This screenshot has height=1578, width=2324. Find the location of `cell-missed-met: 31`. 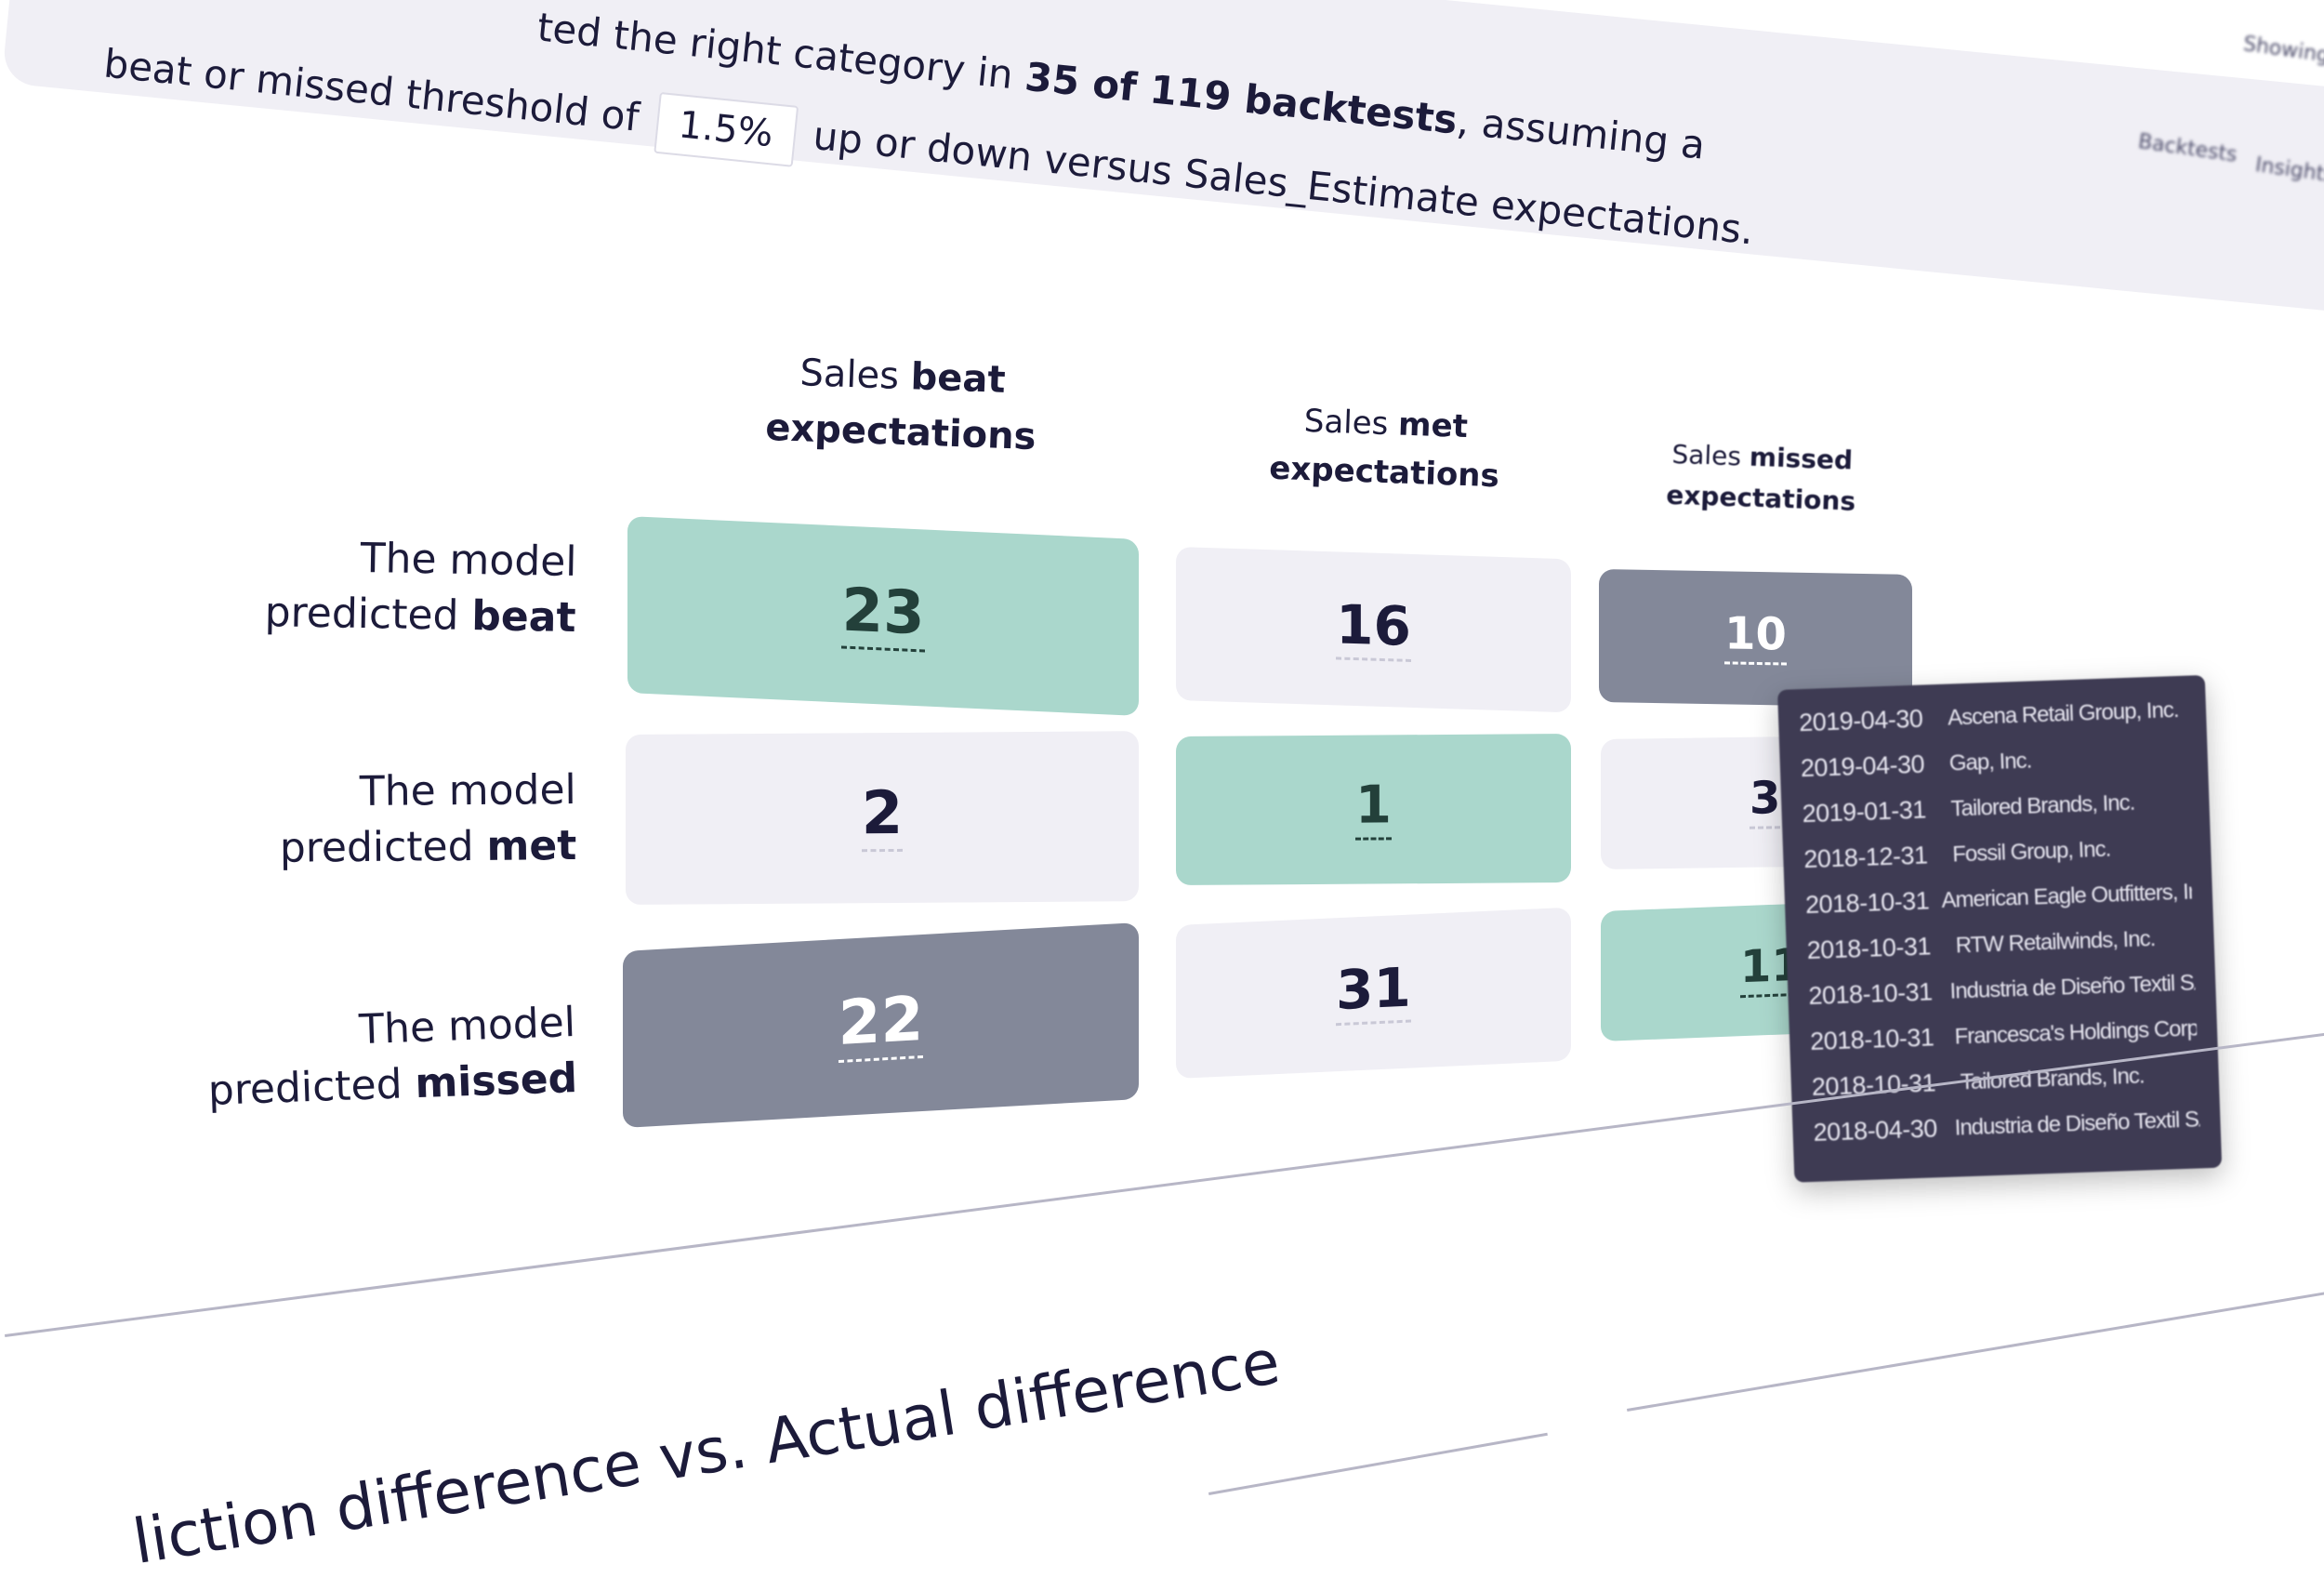

cell-missed-met: 31 is located at coordinates (1373, 993).